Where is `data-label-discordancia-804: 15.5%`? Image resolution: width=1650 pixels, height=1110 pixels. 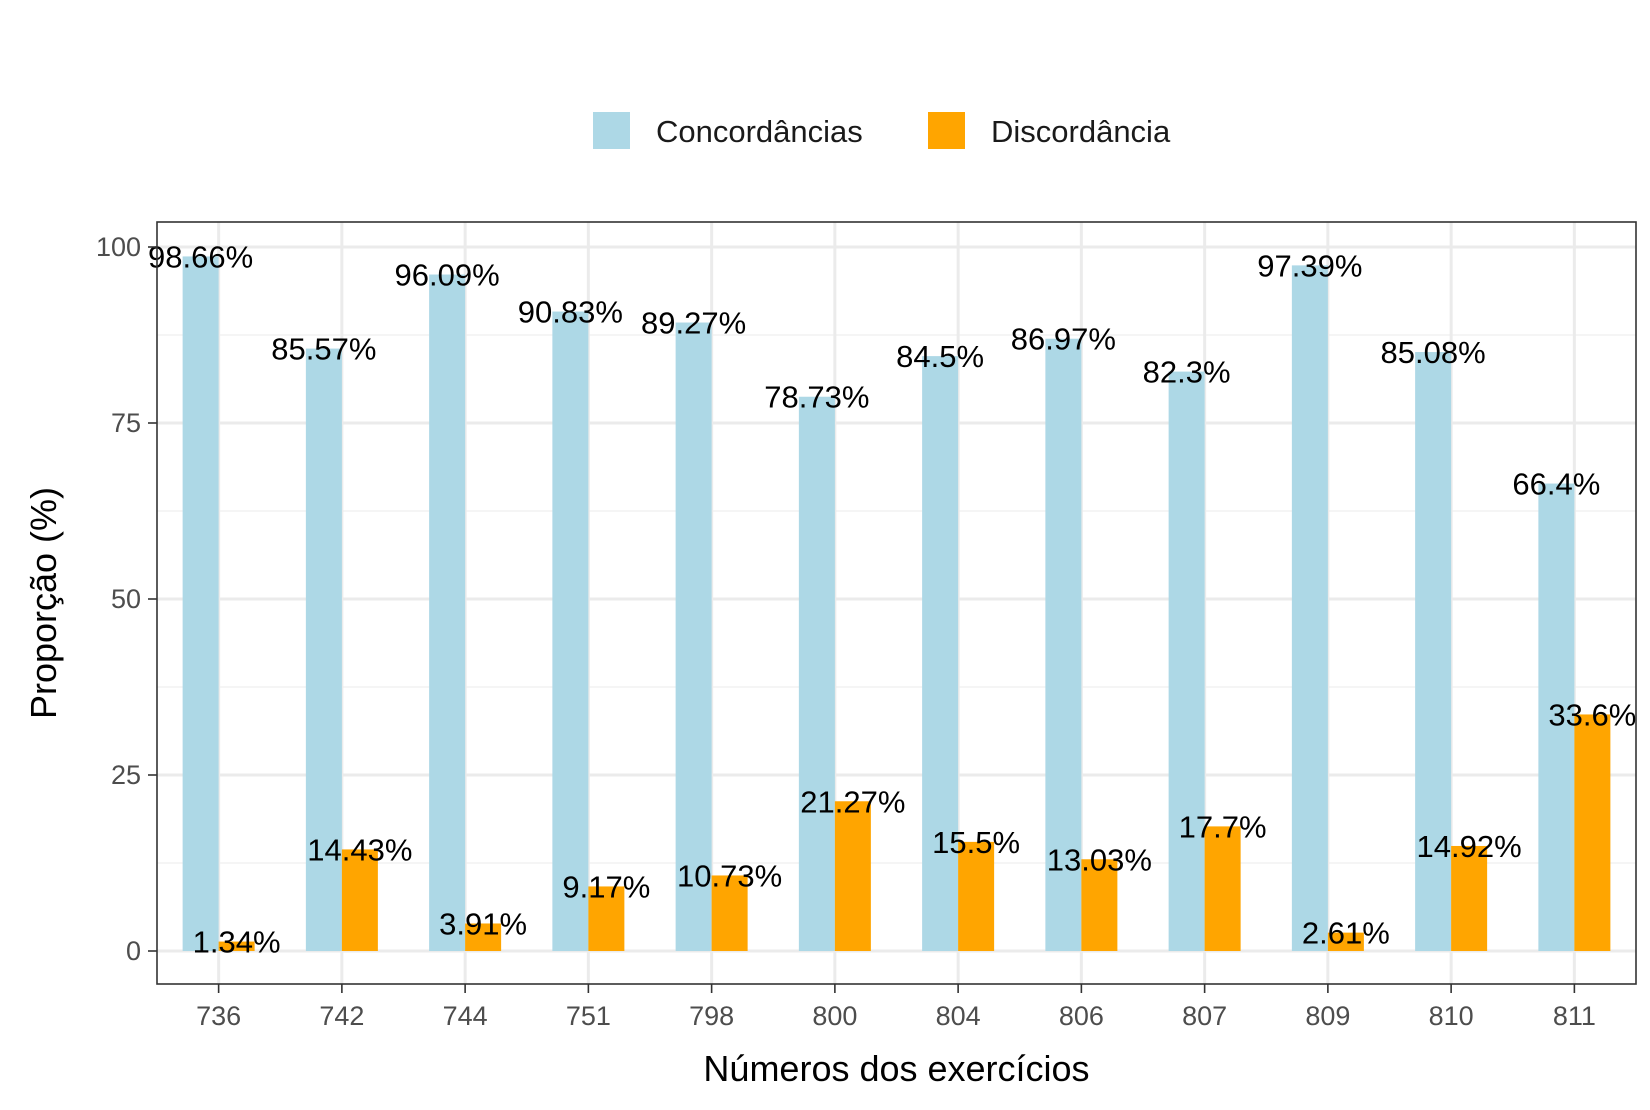 data-label-discordancia-804: 15.5% is located at coordinates (976, 842).